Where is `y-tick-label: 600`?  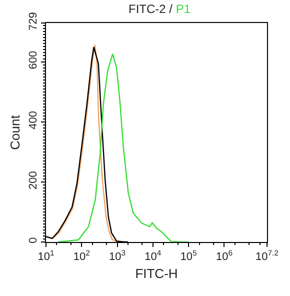
y-tick-label: 600 is located at coordinates (34, 60).